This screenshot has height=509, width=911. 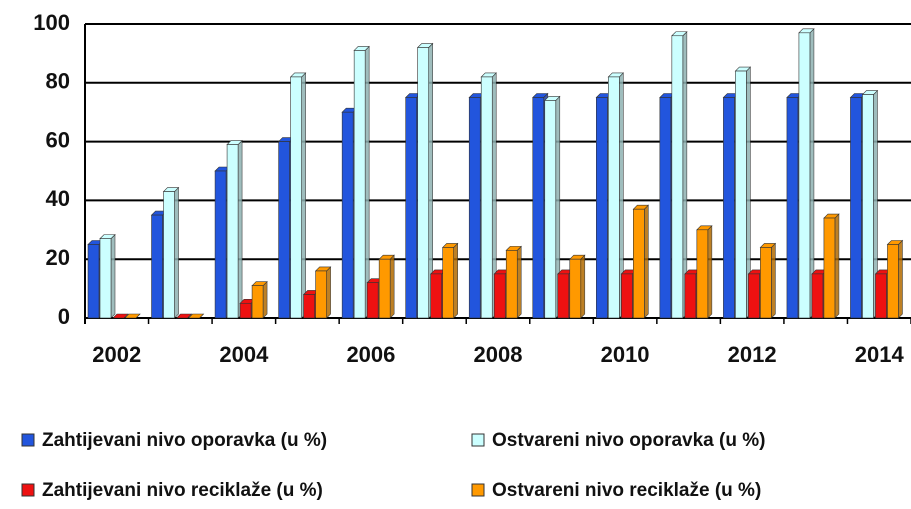 I want to click on legend-label: Zahtijevani nivo oporavka (u %), so click(x=184, y=440).